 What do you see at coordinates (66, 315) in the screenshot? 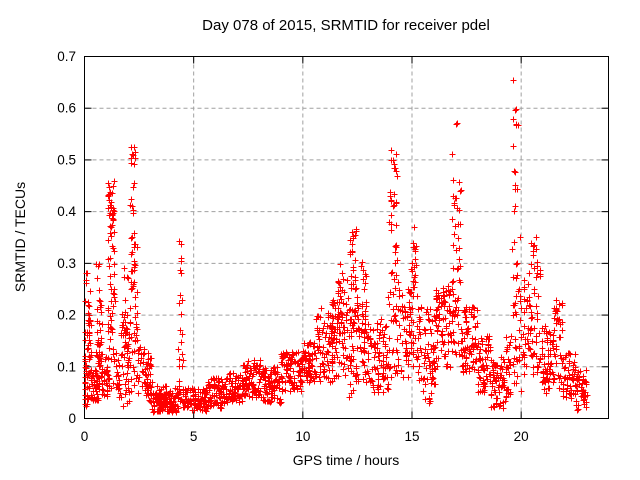
I see `y-tick-label: 0.2` at bounding box center [66, 315].